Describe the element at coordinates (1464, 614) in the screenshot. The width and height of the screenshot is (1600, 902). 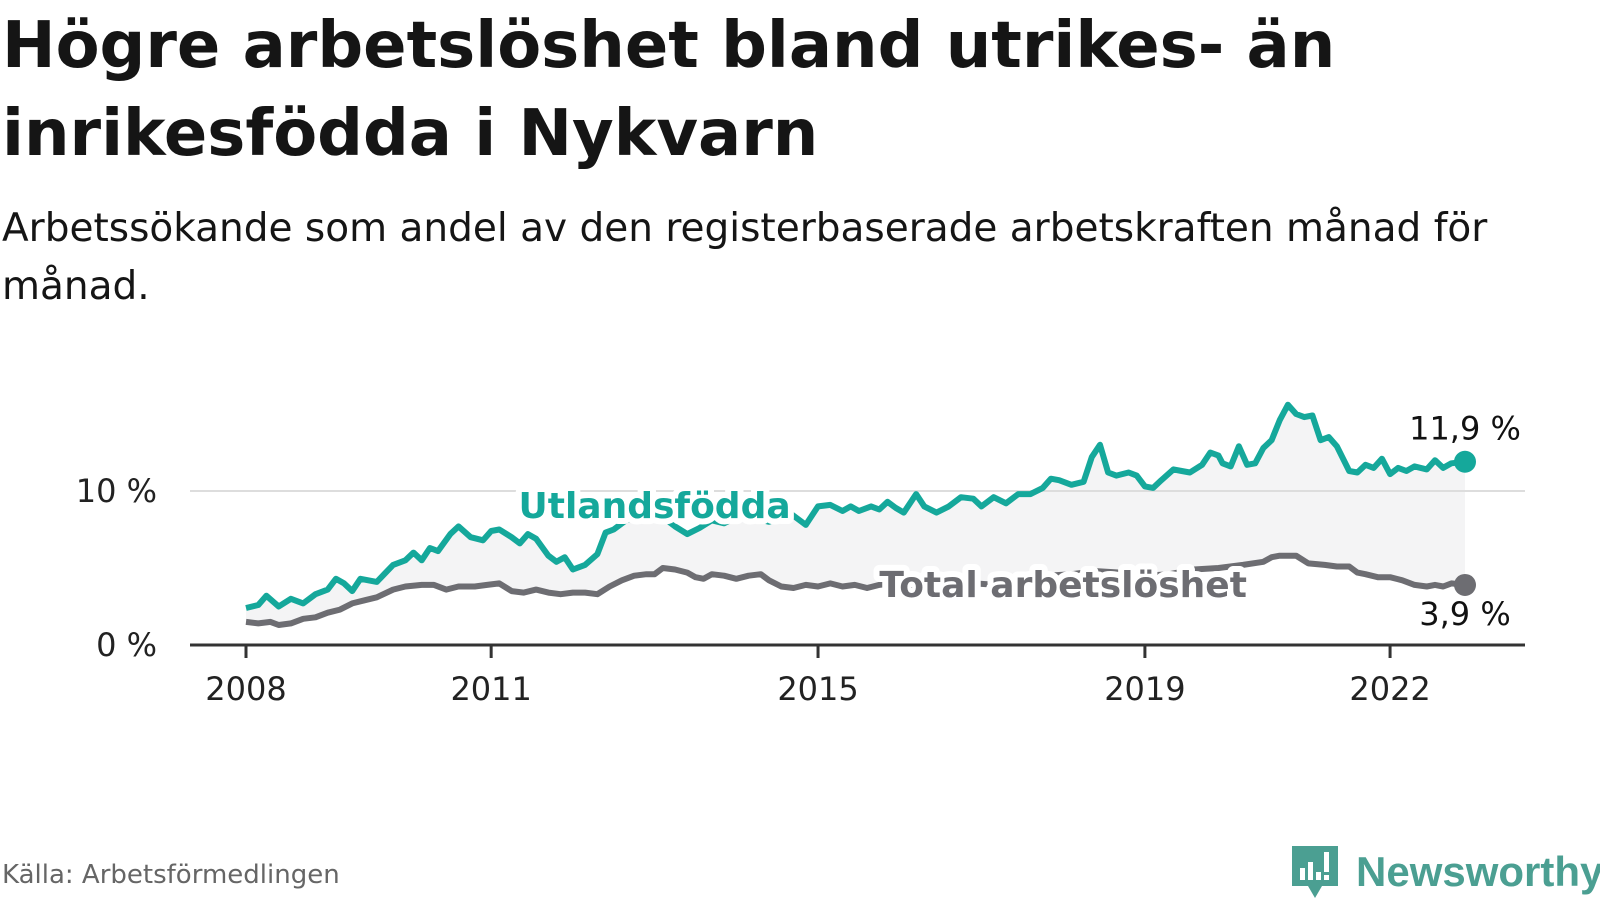
I see `end-value-label-total: 3,9 %` at that location.